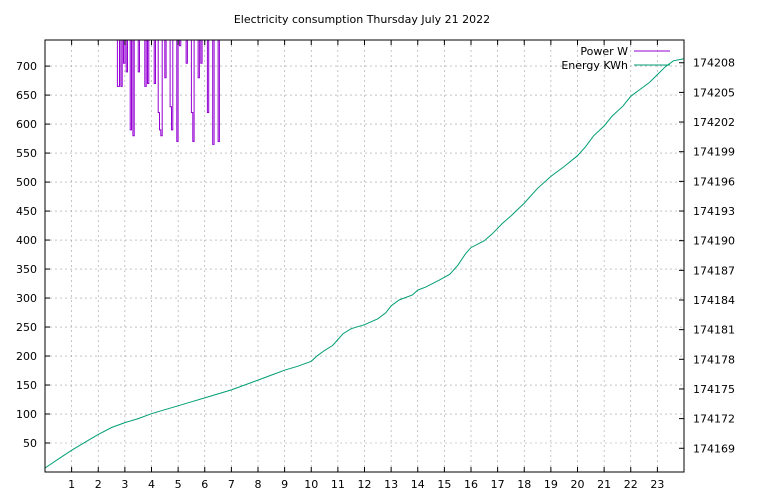 This screenshot has height=500, width=768. Describe the element at coordinates (657, 484) in the screenshot. I see `x-tick-label: 23` at that location.